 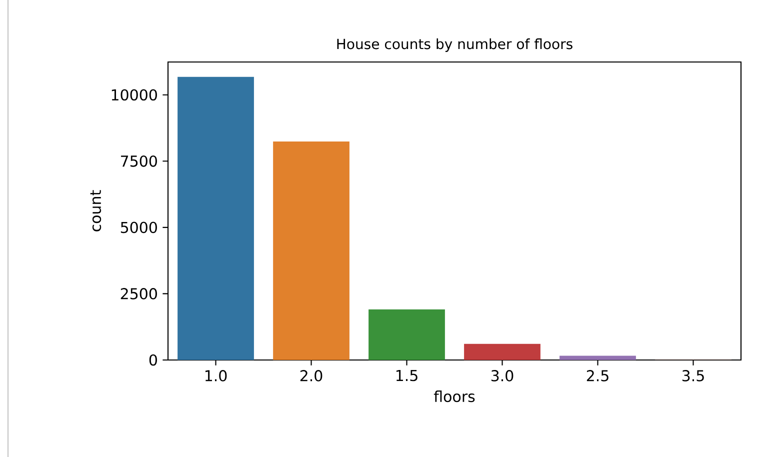 What do you see at coordinates (502, 376) in the screenshot?
I see `x-tick-label: 3.0` at bounding box center [502, 376].